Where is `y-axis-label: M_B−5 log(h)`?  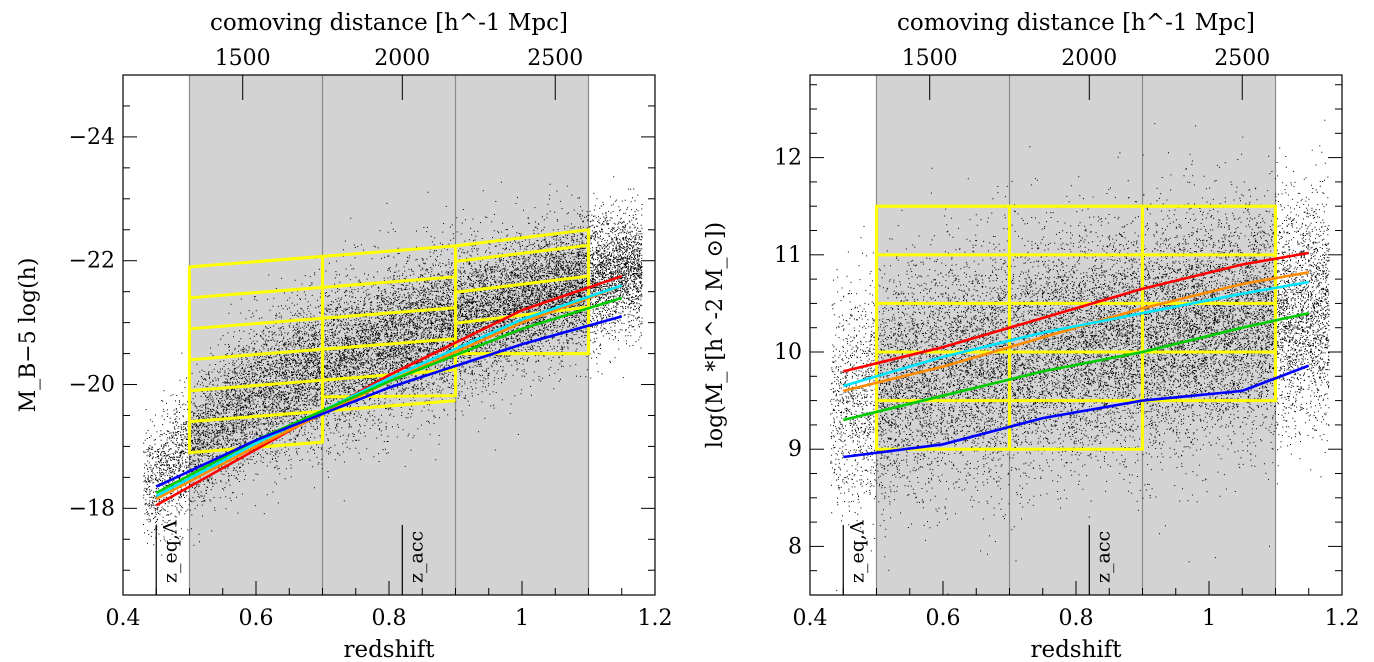
y-axis-label: M_B−5 log(h) is located at coordinates (28, 335).